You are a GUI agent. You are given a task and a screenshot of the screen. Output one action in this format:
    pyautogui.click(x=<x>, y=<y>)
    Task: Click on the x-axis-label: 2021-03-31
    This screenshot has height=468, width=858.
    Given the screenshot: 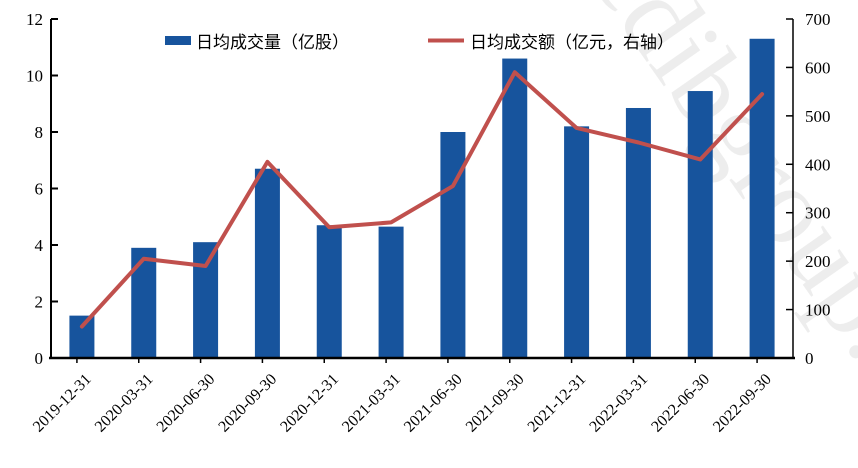 What is the action you would take?
    pyautogui.click(x=371, y=403)
    